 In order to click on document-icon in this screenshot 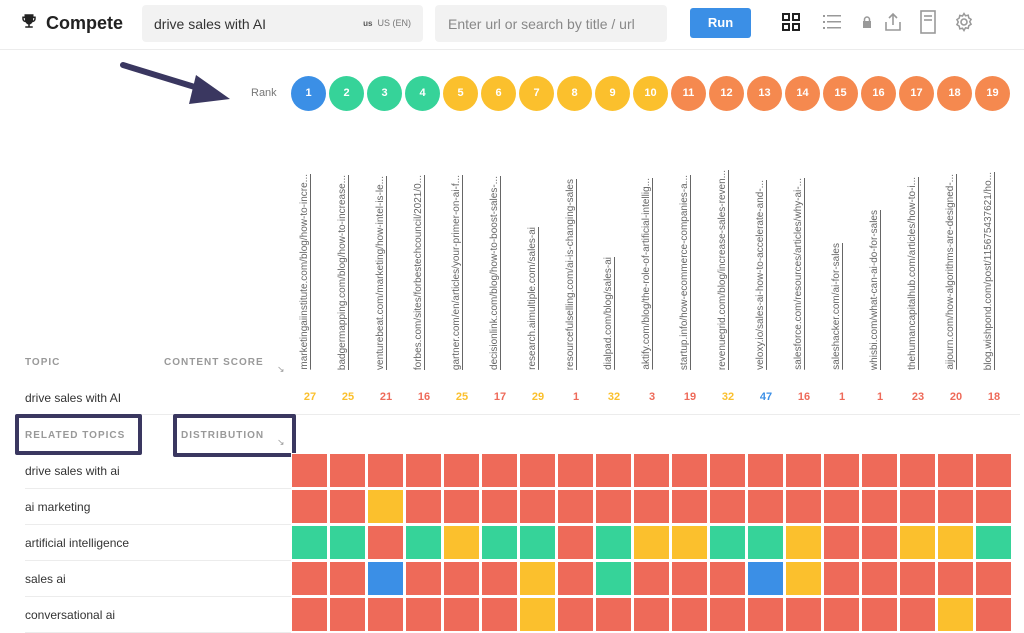, I will do `click(928, 22)`.